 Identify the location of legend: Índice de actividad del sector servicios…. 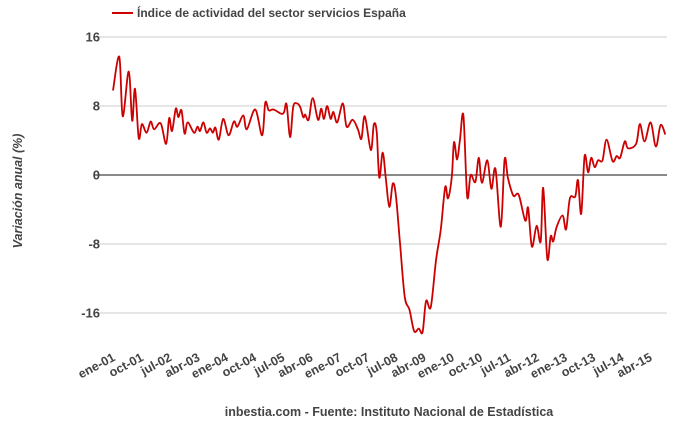
(259, 12).